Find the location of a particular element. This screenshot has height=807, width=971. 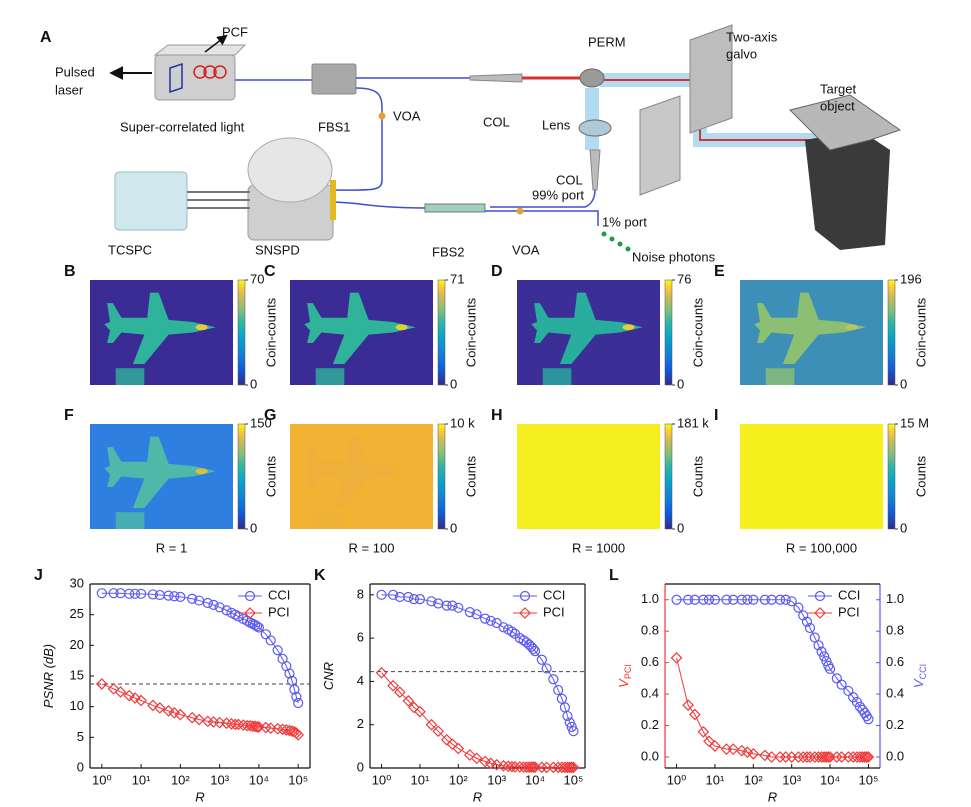

colorbar-tick-label: 10 k is located at coordinates (462, 422).